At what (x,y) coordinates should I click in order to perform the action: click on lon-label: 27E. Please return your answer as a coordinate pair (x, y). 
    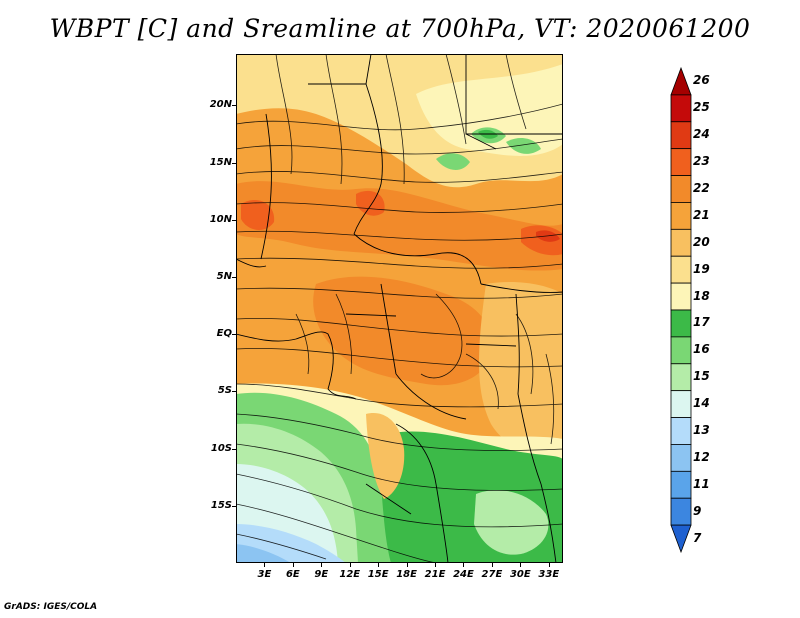
    Looking at the image, I should click on (492, 574).